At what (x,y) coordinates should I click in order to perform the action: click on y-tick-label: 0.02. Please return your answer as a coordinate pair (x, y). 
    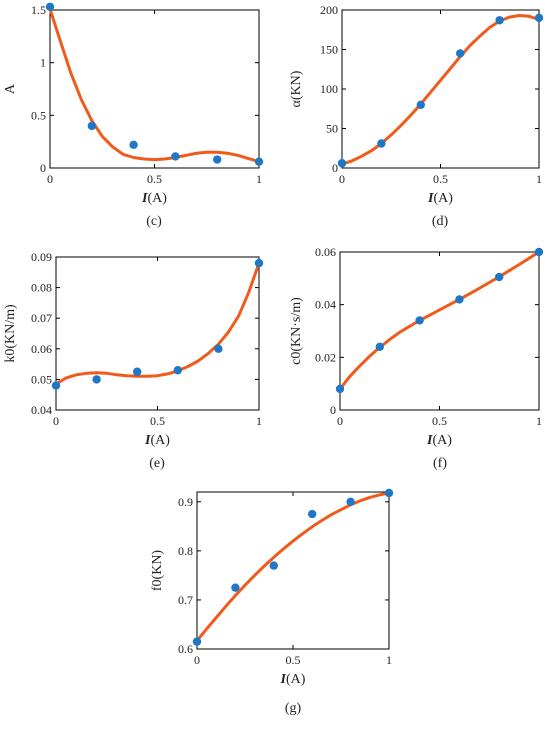
    Looking at the image, I should click on (325, 357).